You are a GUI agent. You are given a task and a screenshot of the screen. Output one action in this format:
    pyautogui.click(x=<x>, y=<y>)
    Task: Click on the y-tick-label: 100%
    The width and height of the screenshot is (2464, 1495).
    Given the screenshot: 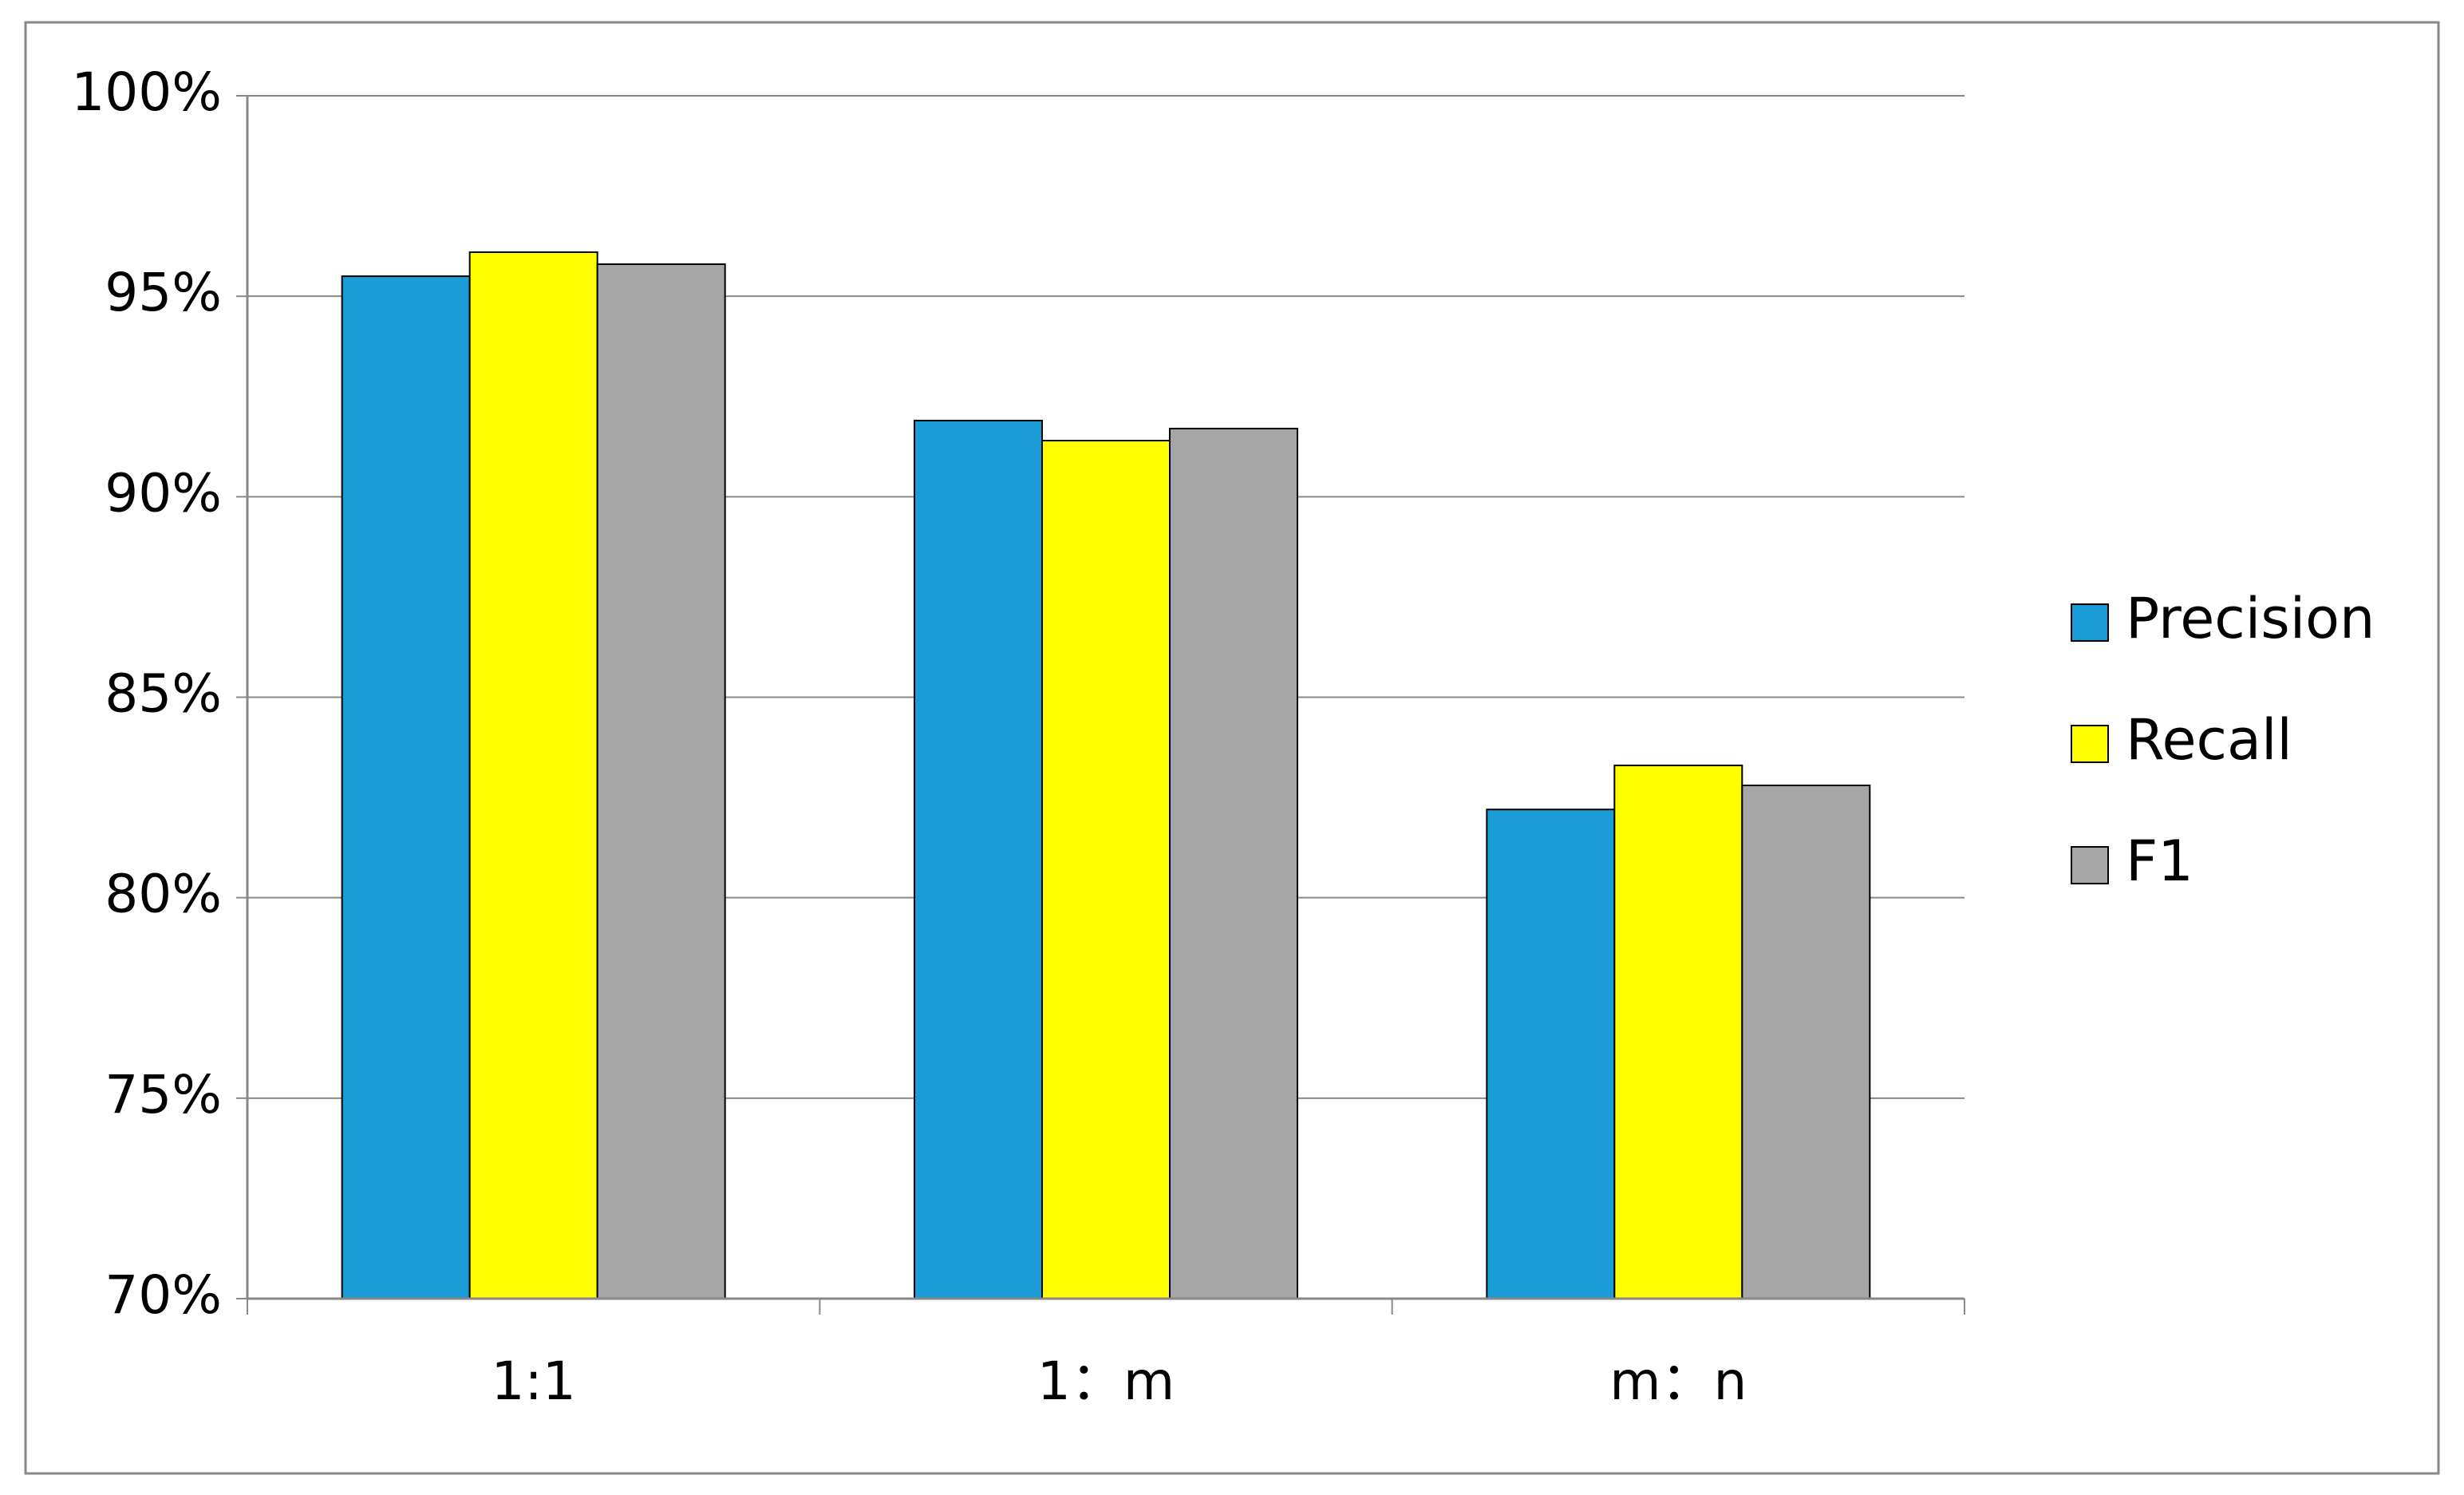 What is the action you would take?
    pyautogui.click(x=146, y=92)
    